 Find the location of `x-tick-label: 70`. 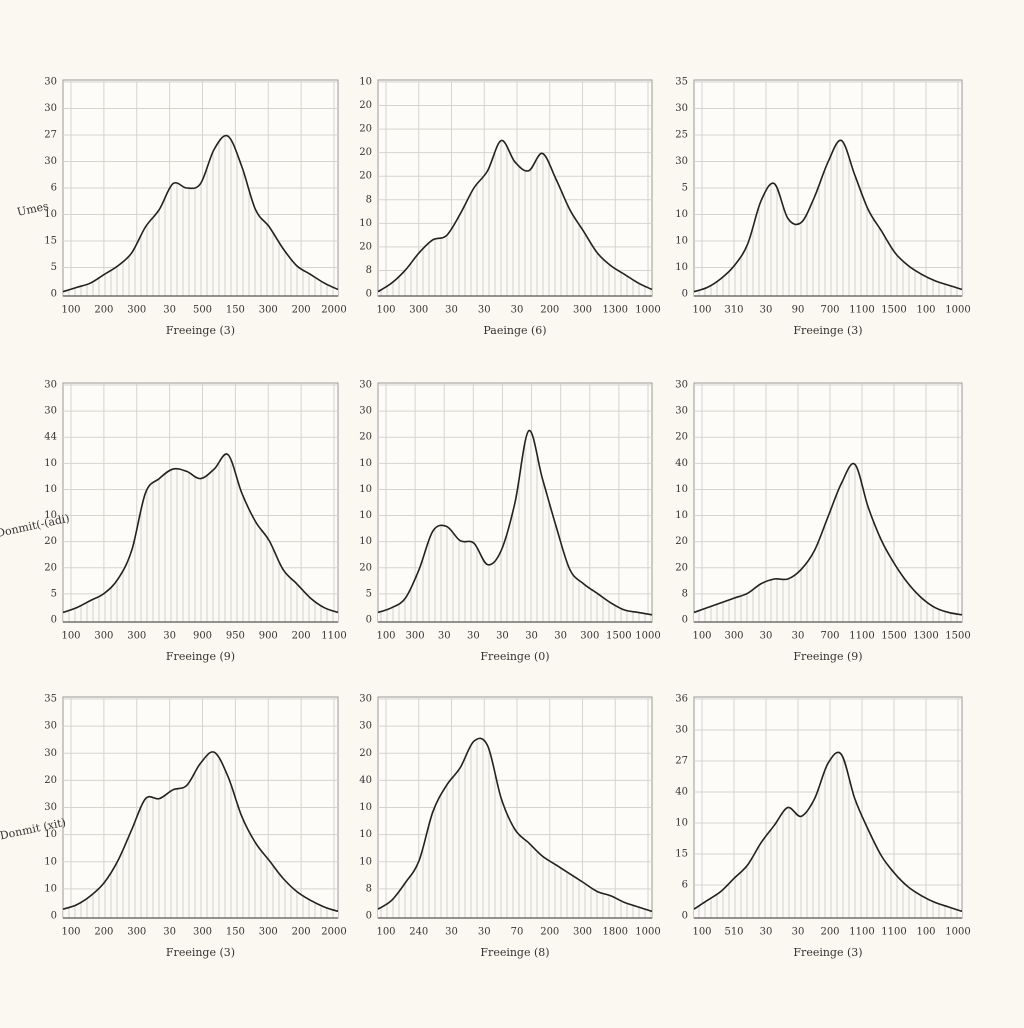

x-tick-label: 70 is located at coordinates (517, 932).